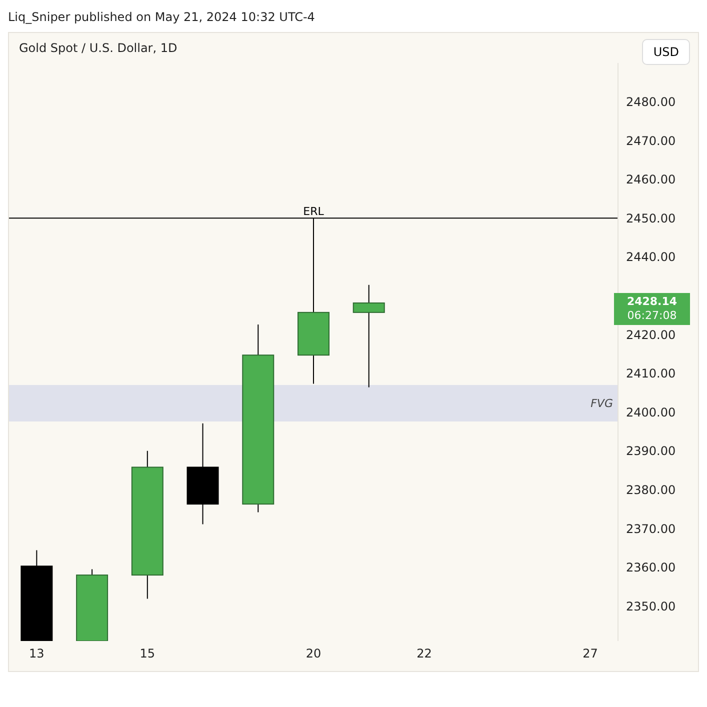  I want to click on x-tick-label: 15, so click(148, 653).